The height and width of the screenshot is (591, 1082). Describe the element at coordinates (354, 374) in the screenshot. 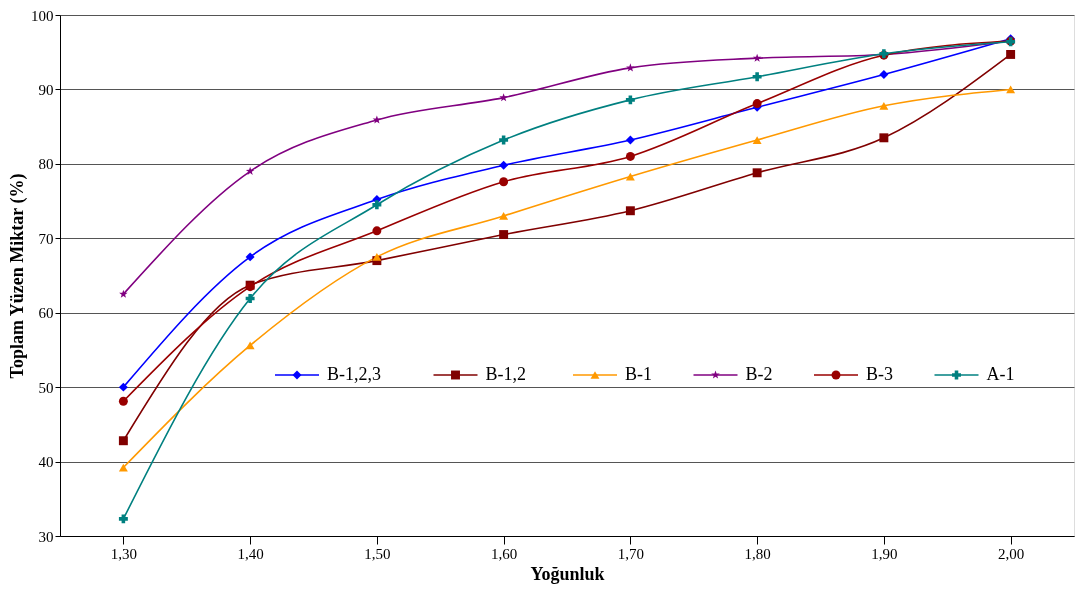

I see `legend-label: B-1,2,3` at that location.